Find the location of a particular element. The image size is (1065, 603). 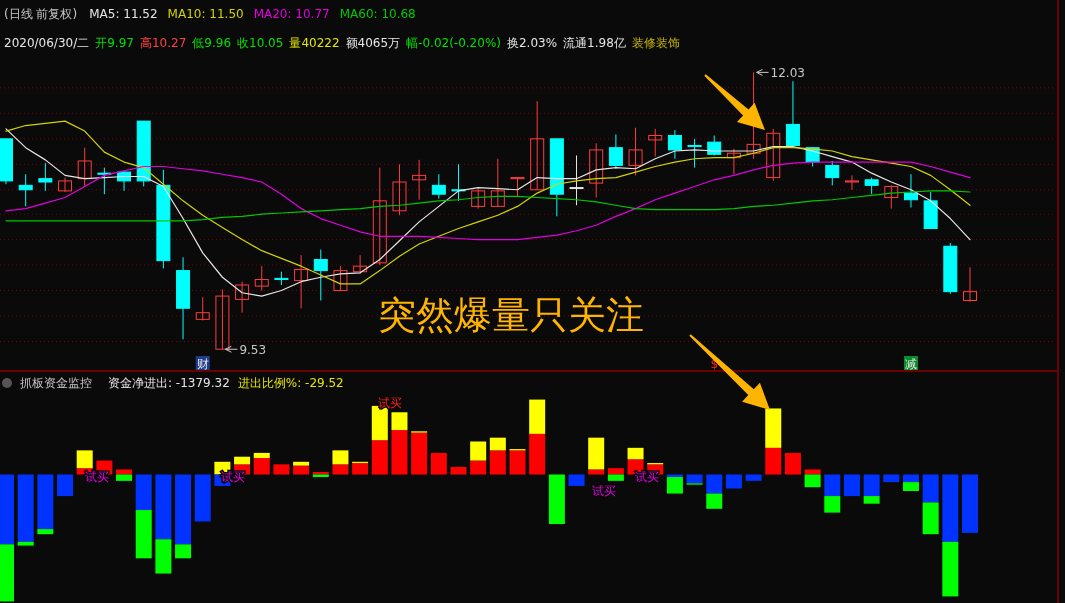

text: MA10: 11.50 is located at coordinates (205, 14).